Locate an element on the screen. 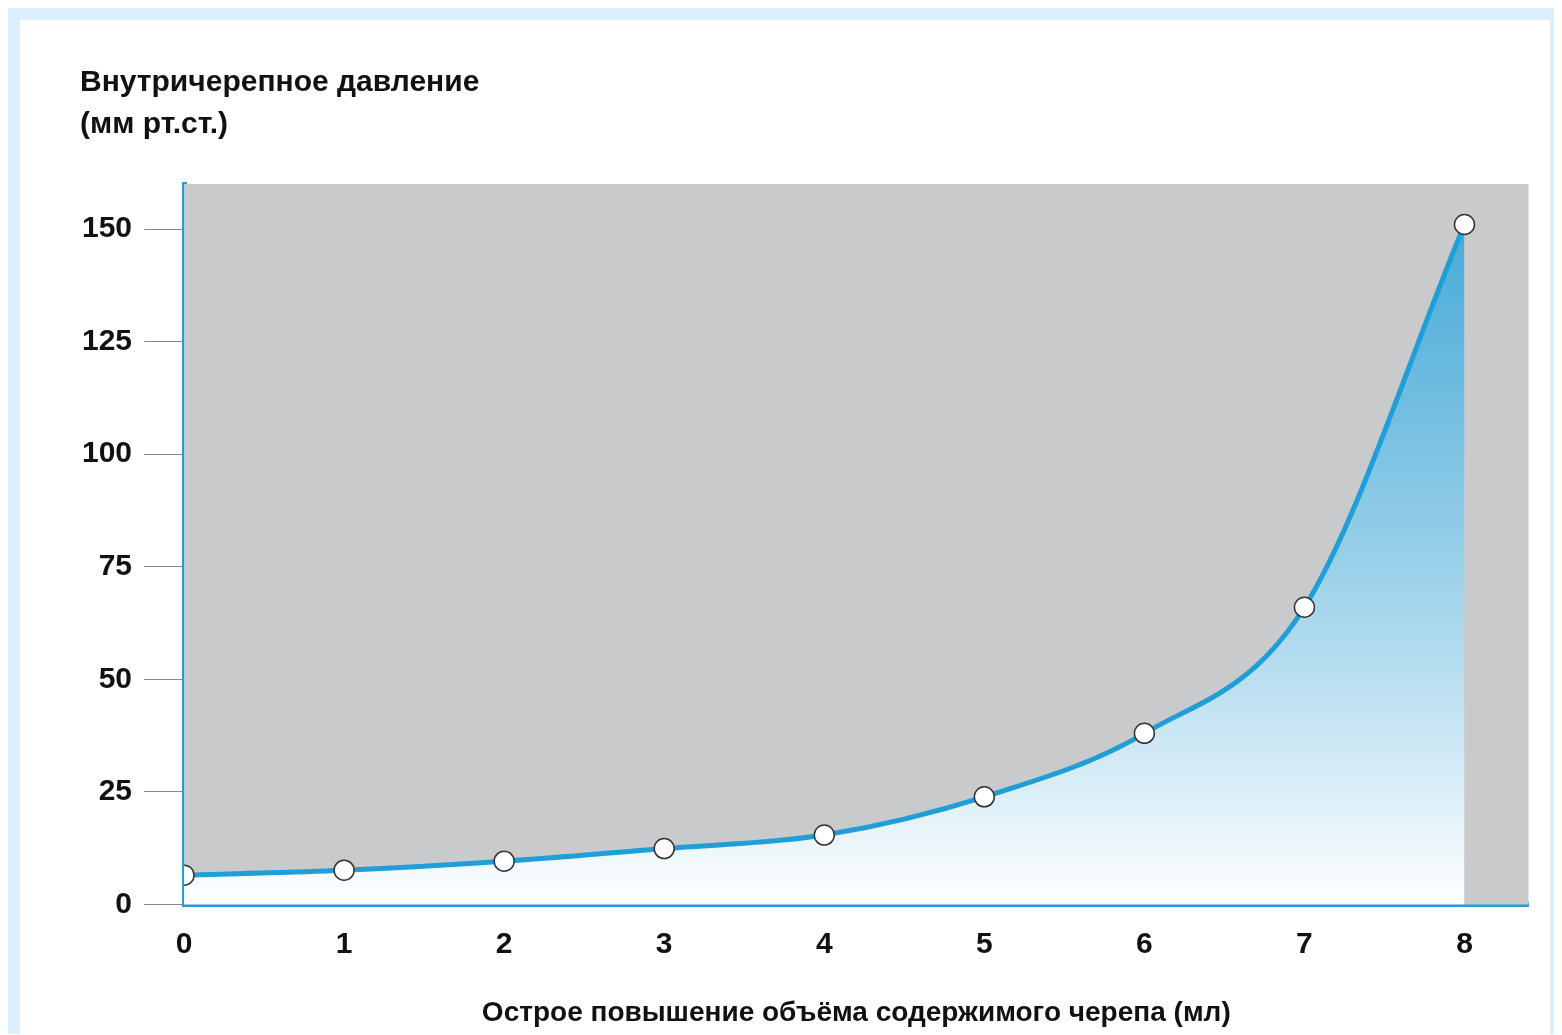  y-tick-label: 150 is located at coordinates (107, 227).